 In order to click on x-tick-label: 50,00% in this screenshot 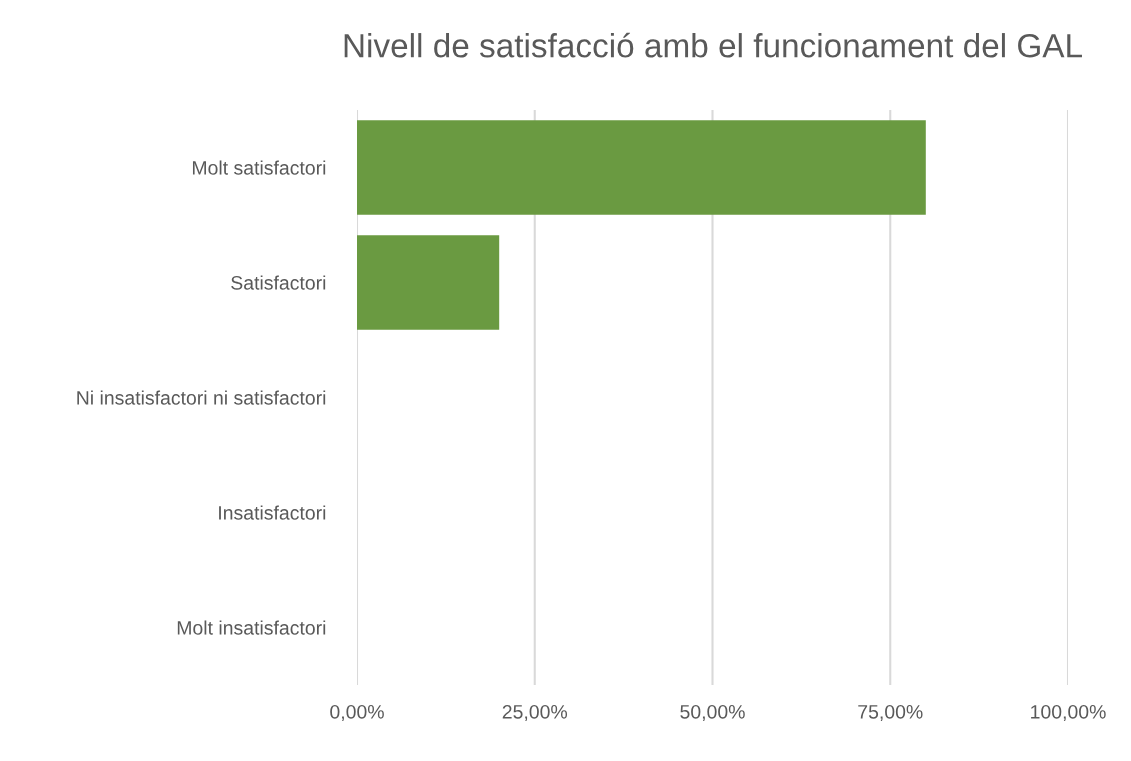, I will do `click(712, 713)`.